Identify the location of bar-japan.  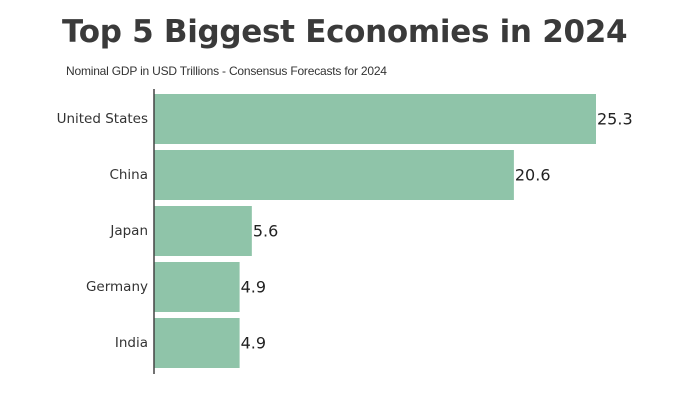
(203, 231).